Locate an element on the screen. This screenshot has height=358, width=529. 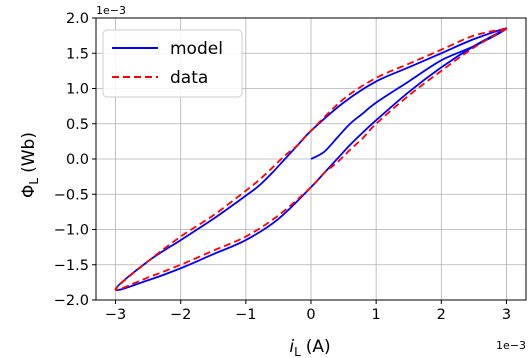
x-tick-label: −3 is located at coordinates (115, 315).